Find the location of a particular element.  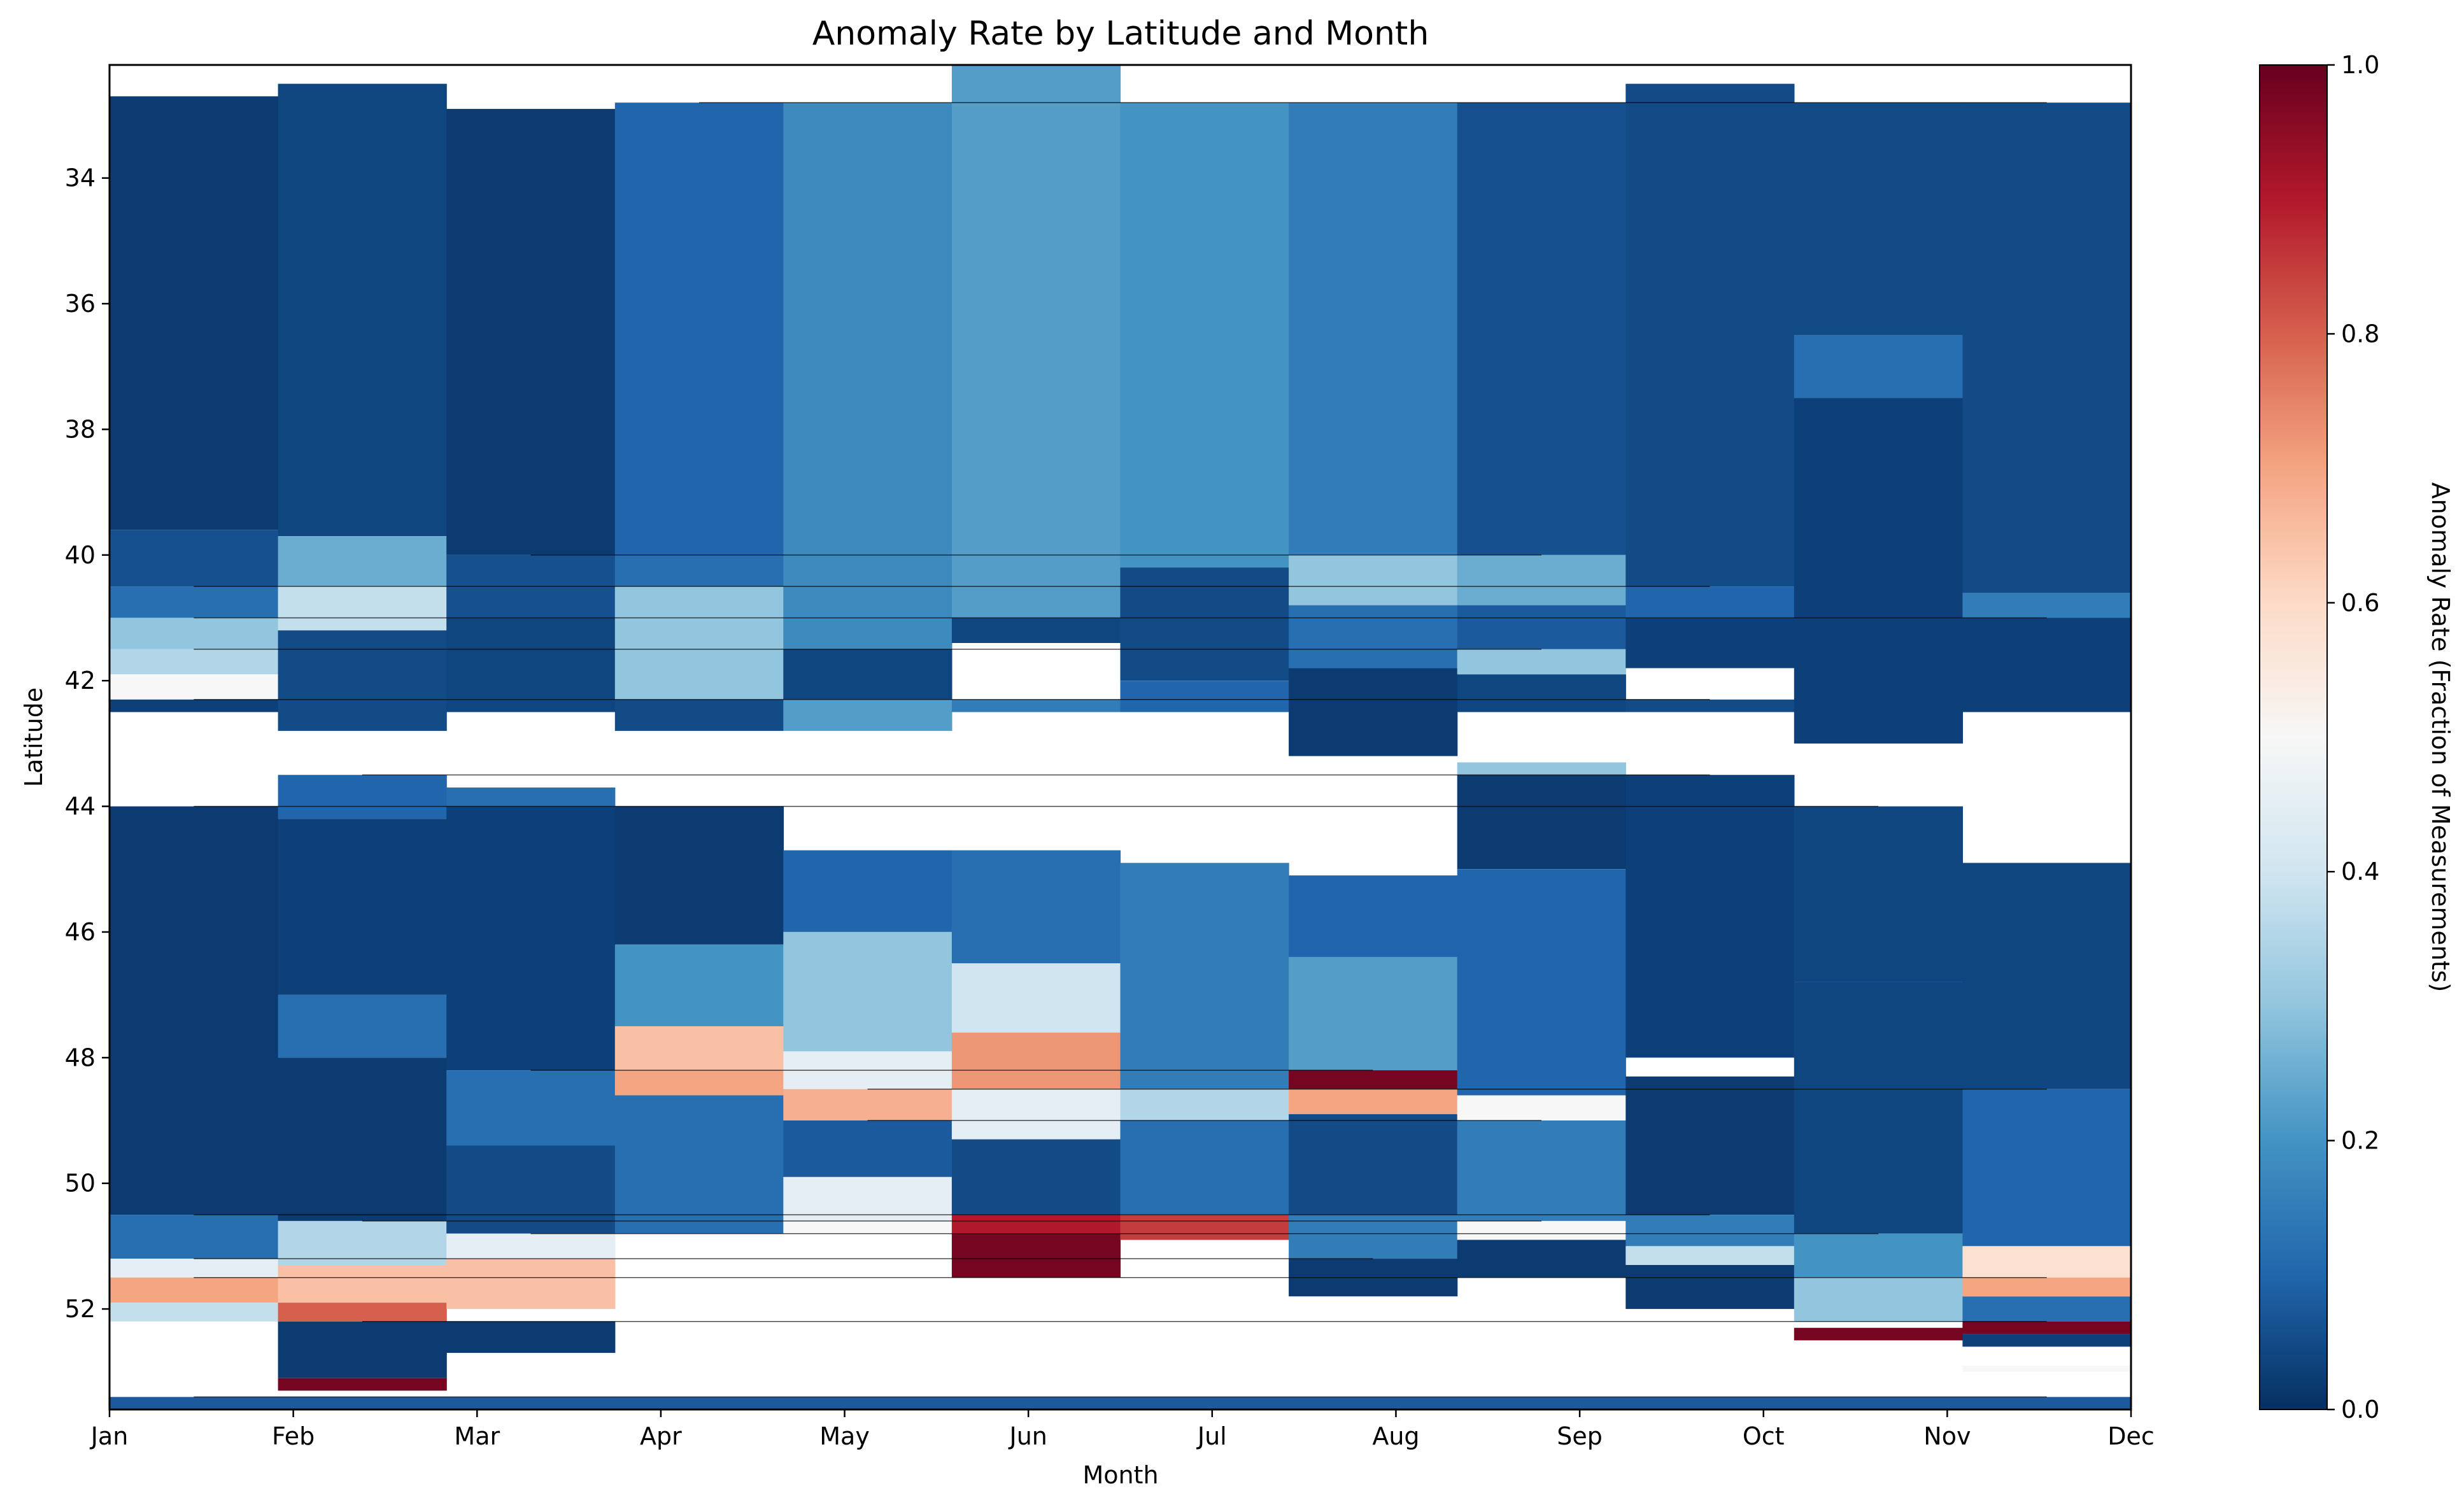

x-tick-label: Jul is located at coordinates (1211, 1436).